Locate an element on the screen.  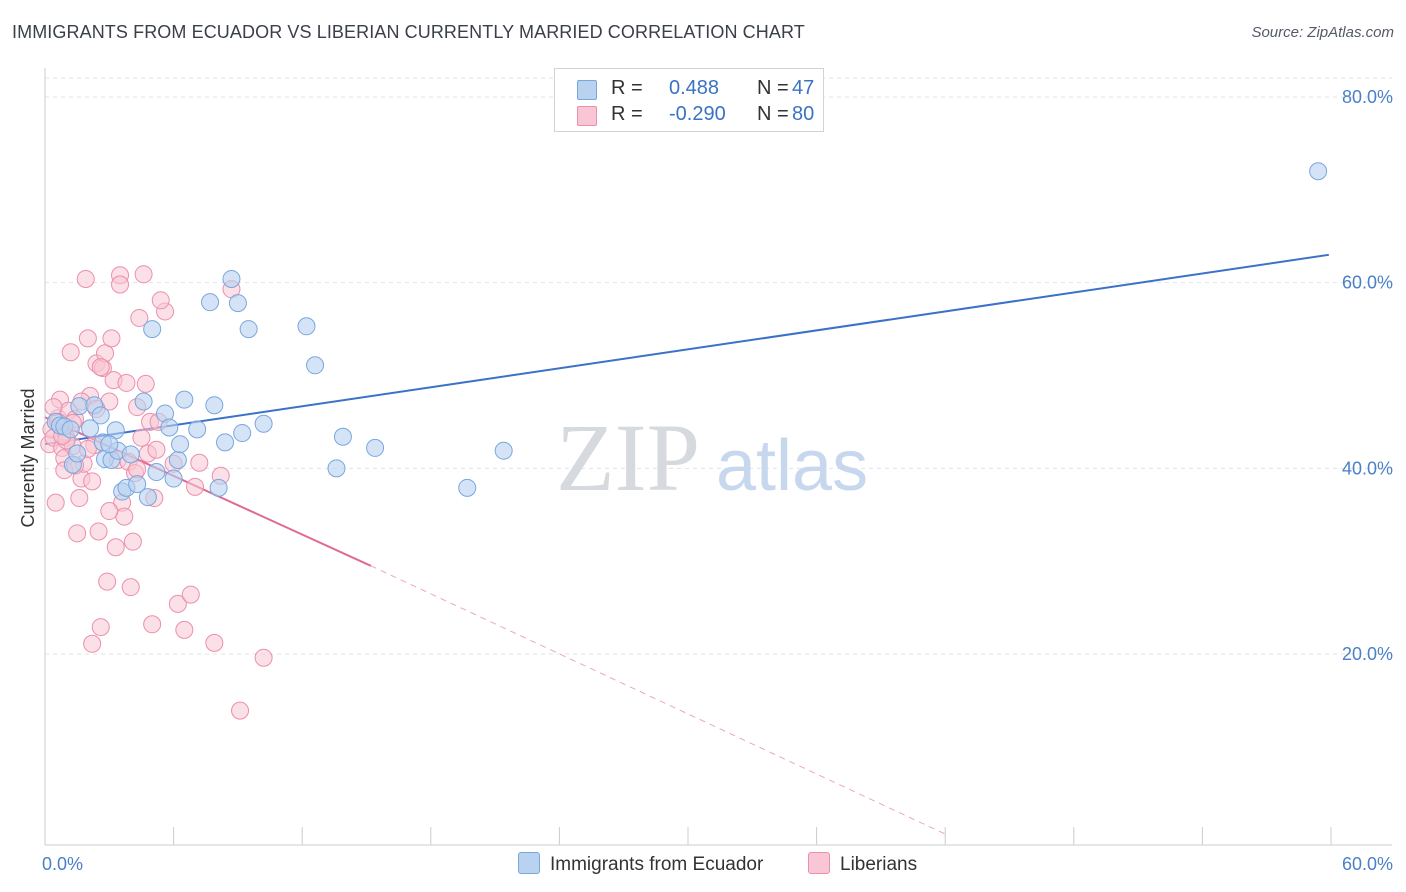
y-tick-label: 40.0% is located at coordinates (1367, 468).